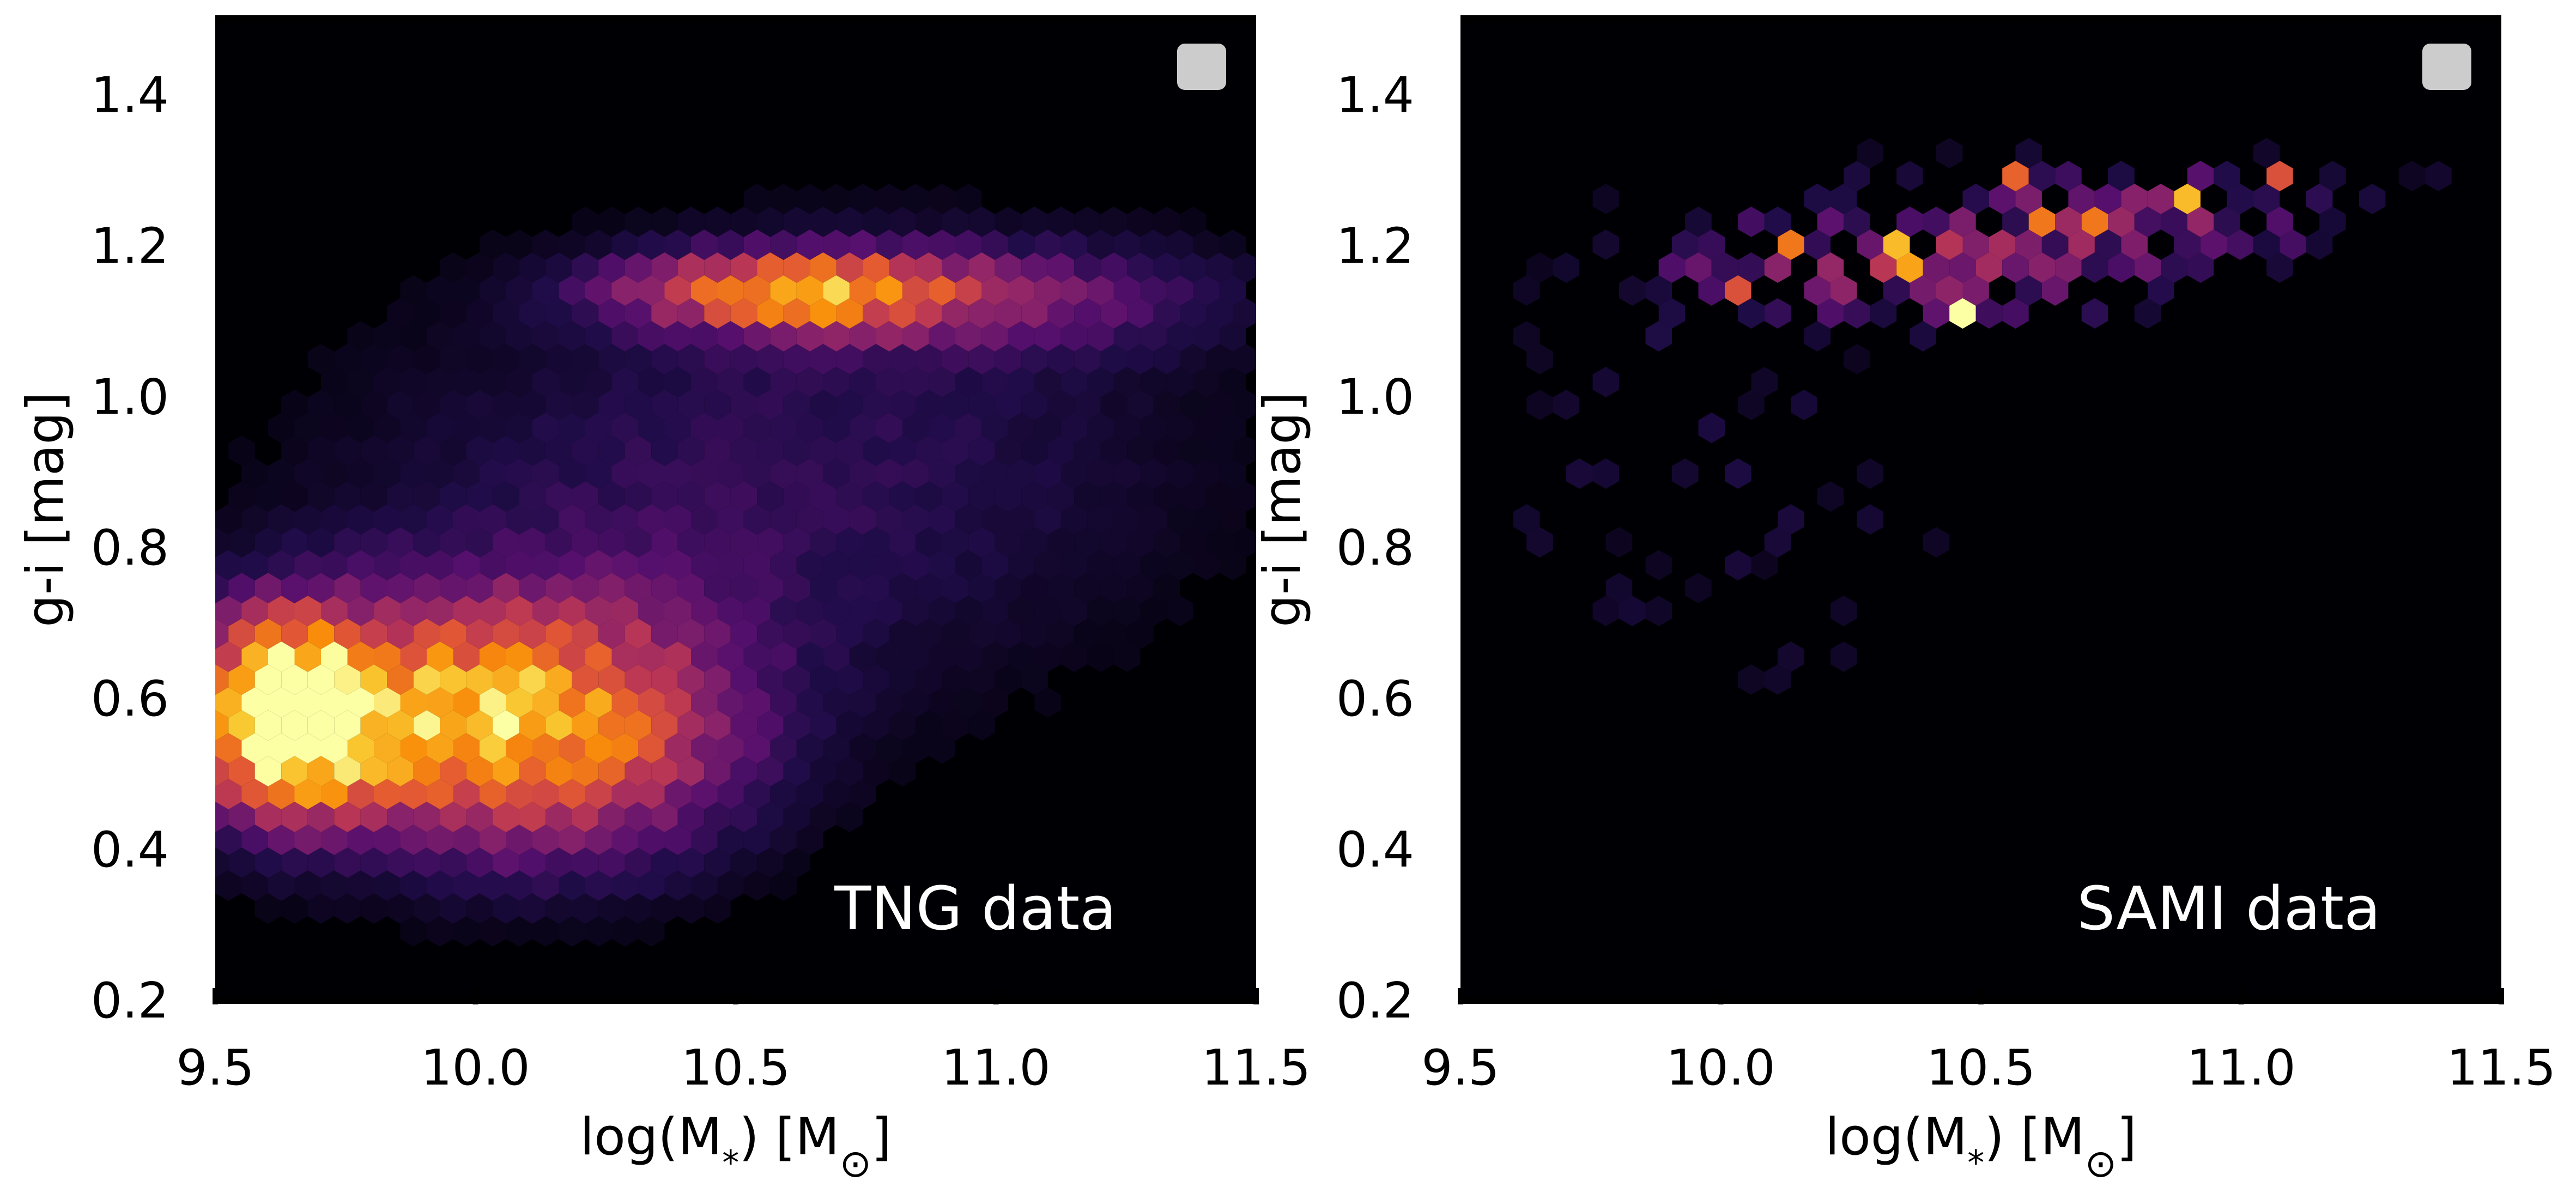 The height and width of the screenshot is (1187, 2576). Describe the element at coordinates (1981, 1146) in the screenshot. I see `x-axis-label-sami: log(M*) [M⊙]` at that location.